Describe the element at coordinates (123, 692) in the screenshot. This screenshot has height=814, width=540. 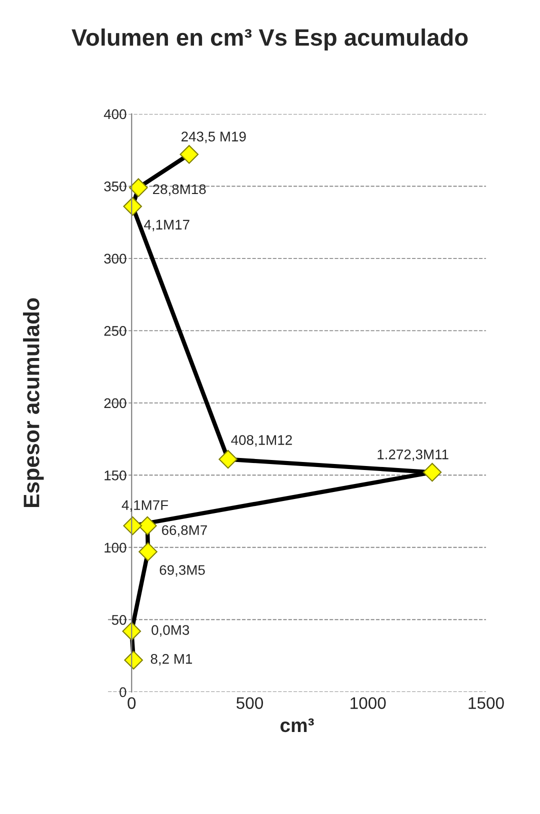
I see `y-tick-label: 0` at that location.